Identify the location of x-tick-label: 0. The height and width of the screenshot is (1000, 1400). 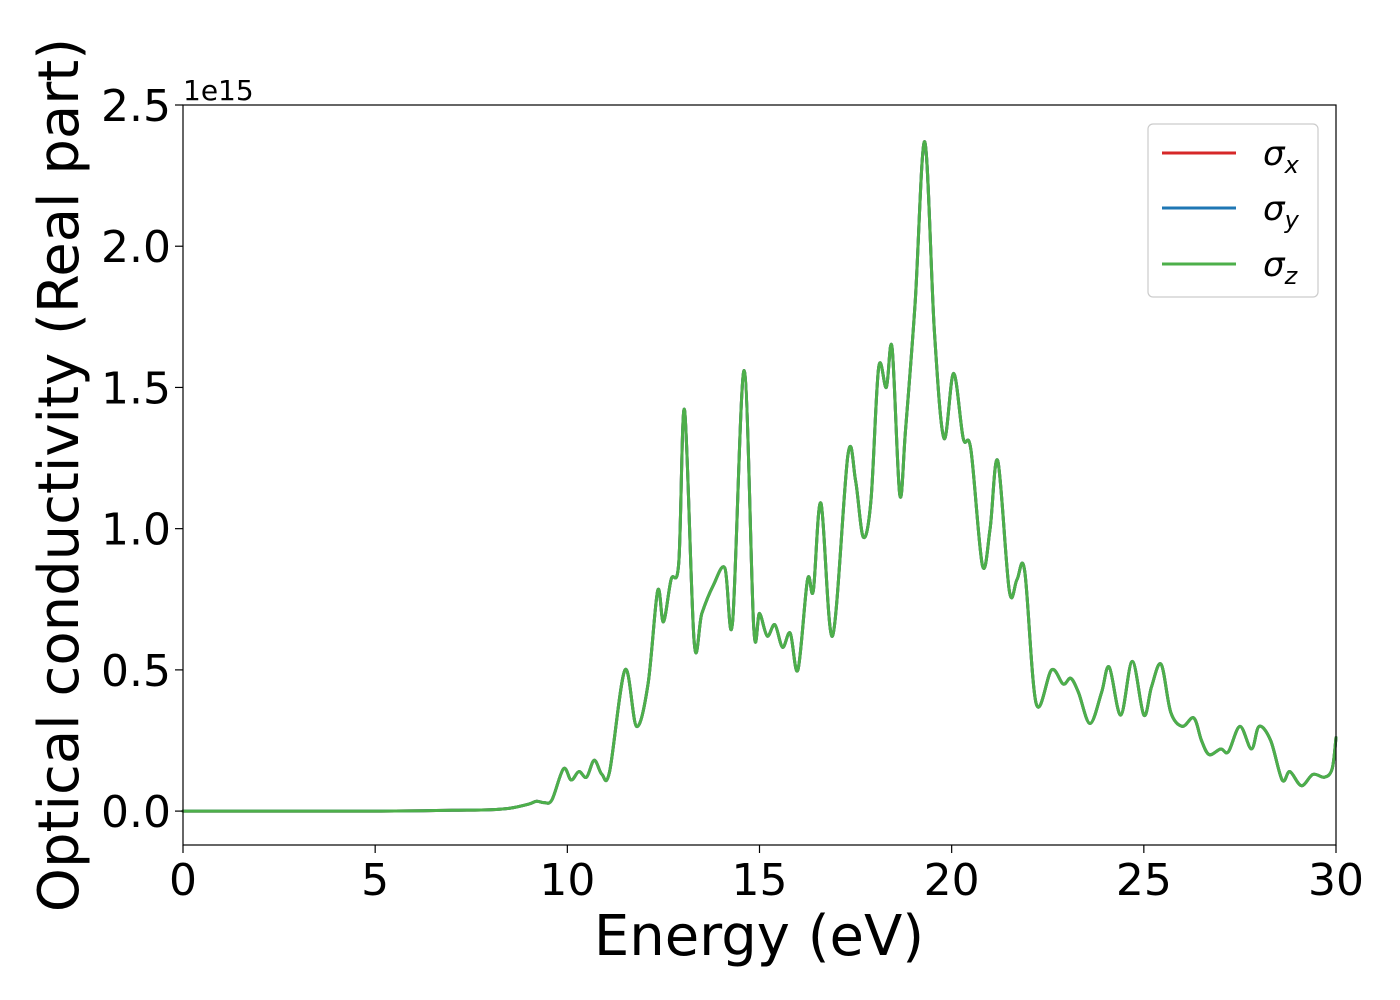
(183, 880).